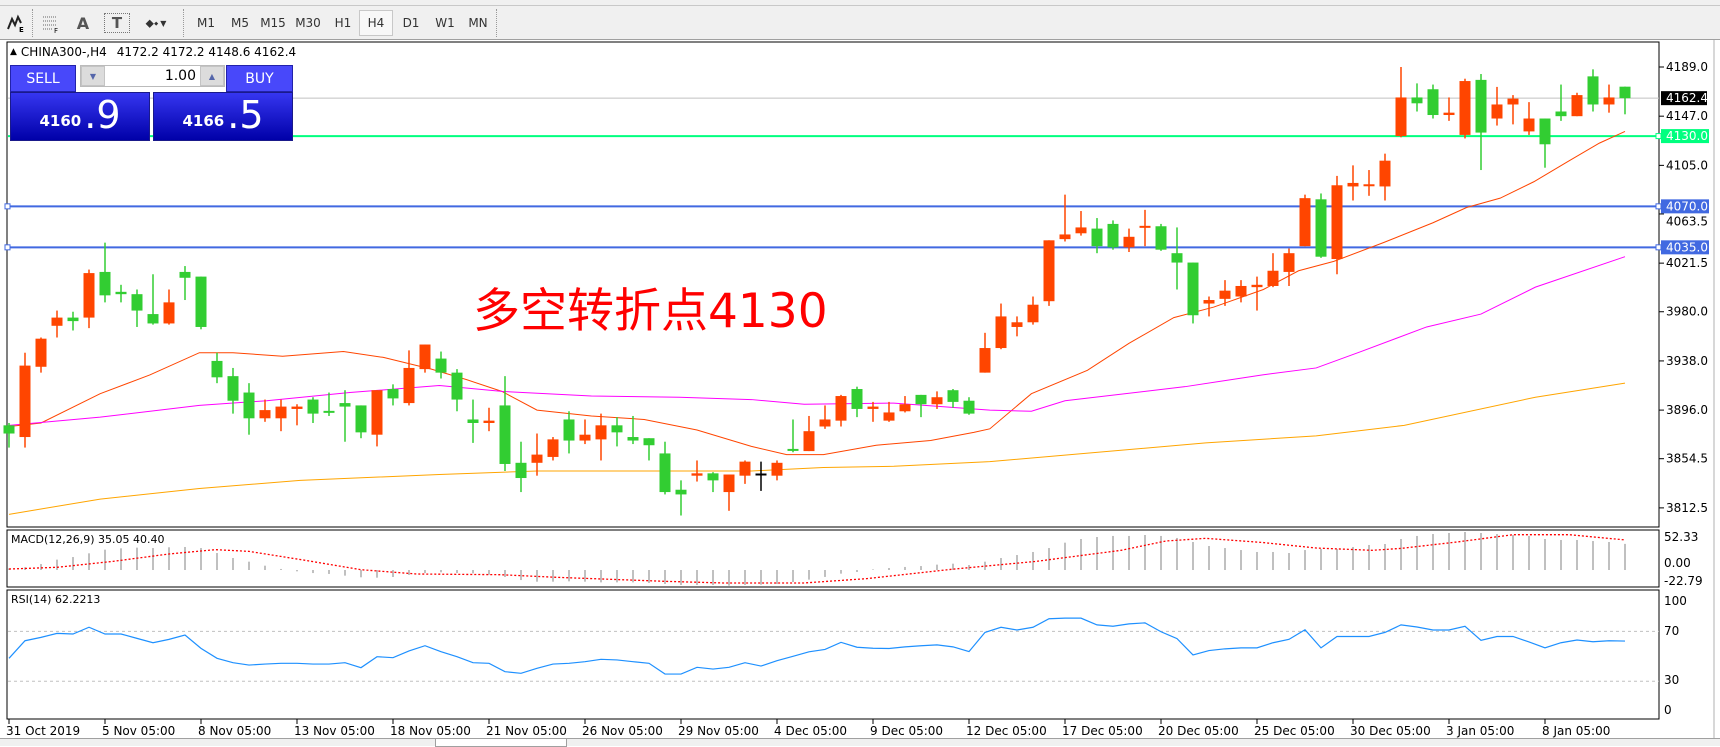 This screenshot has height=747, width=1720. What do you see at coordinates (13, 52) in the screenshot?
I see `triangle-up-icon: ▲` at bounding box center [13, 52].